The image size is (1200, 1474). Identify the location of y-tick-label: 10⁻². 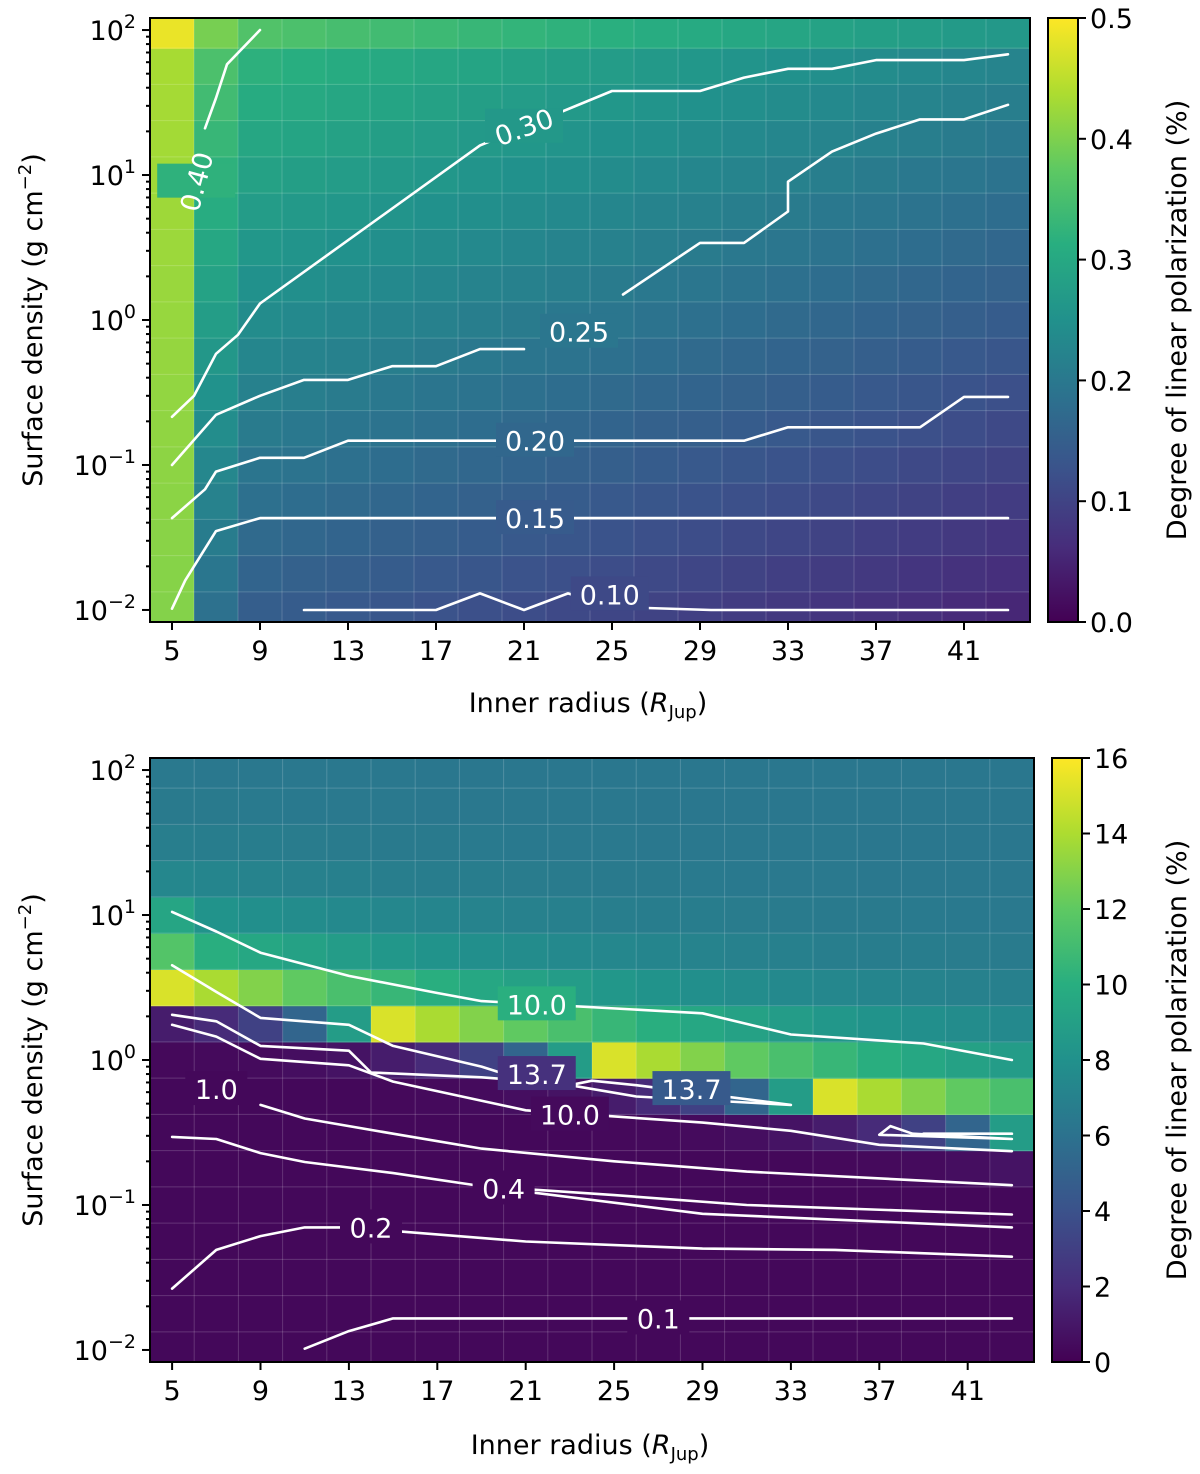
(105, 1349).